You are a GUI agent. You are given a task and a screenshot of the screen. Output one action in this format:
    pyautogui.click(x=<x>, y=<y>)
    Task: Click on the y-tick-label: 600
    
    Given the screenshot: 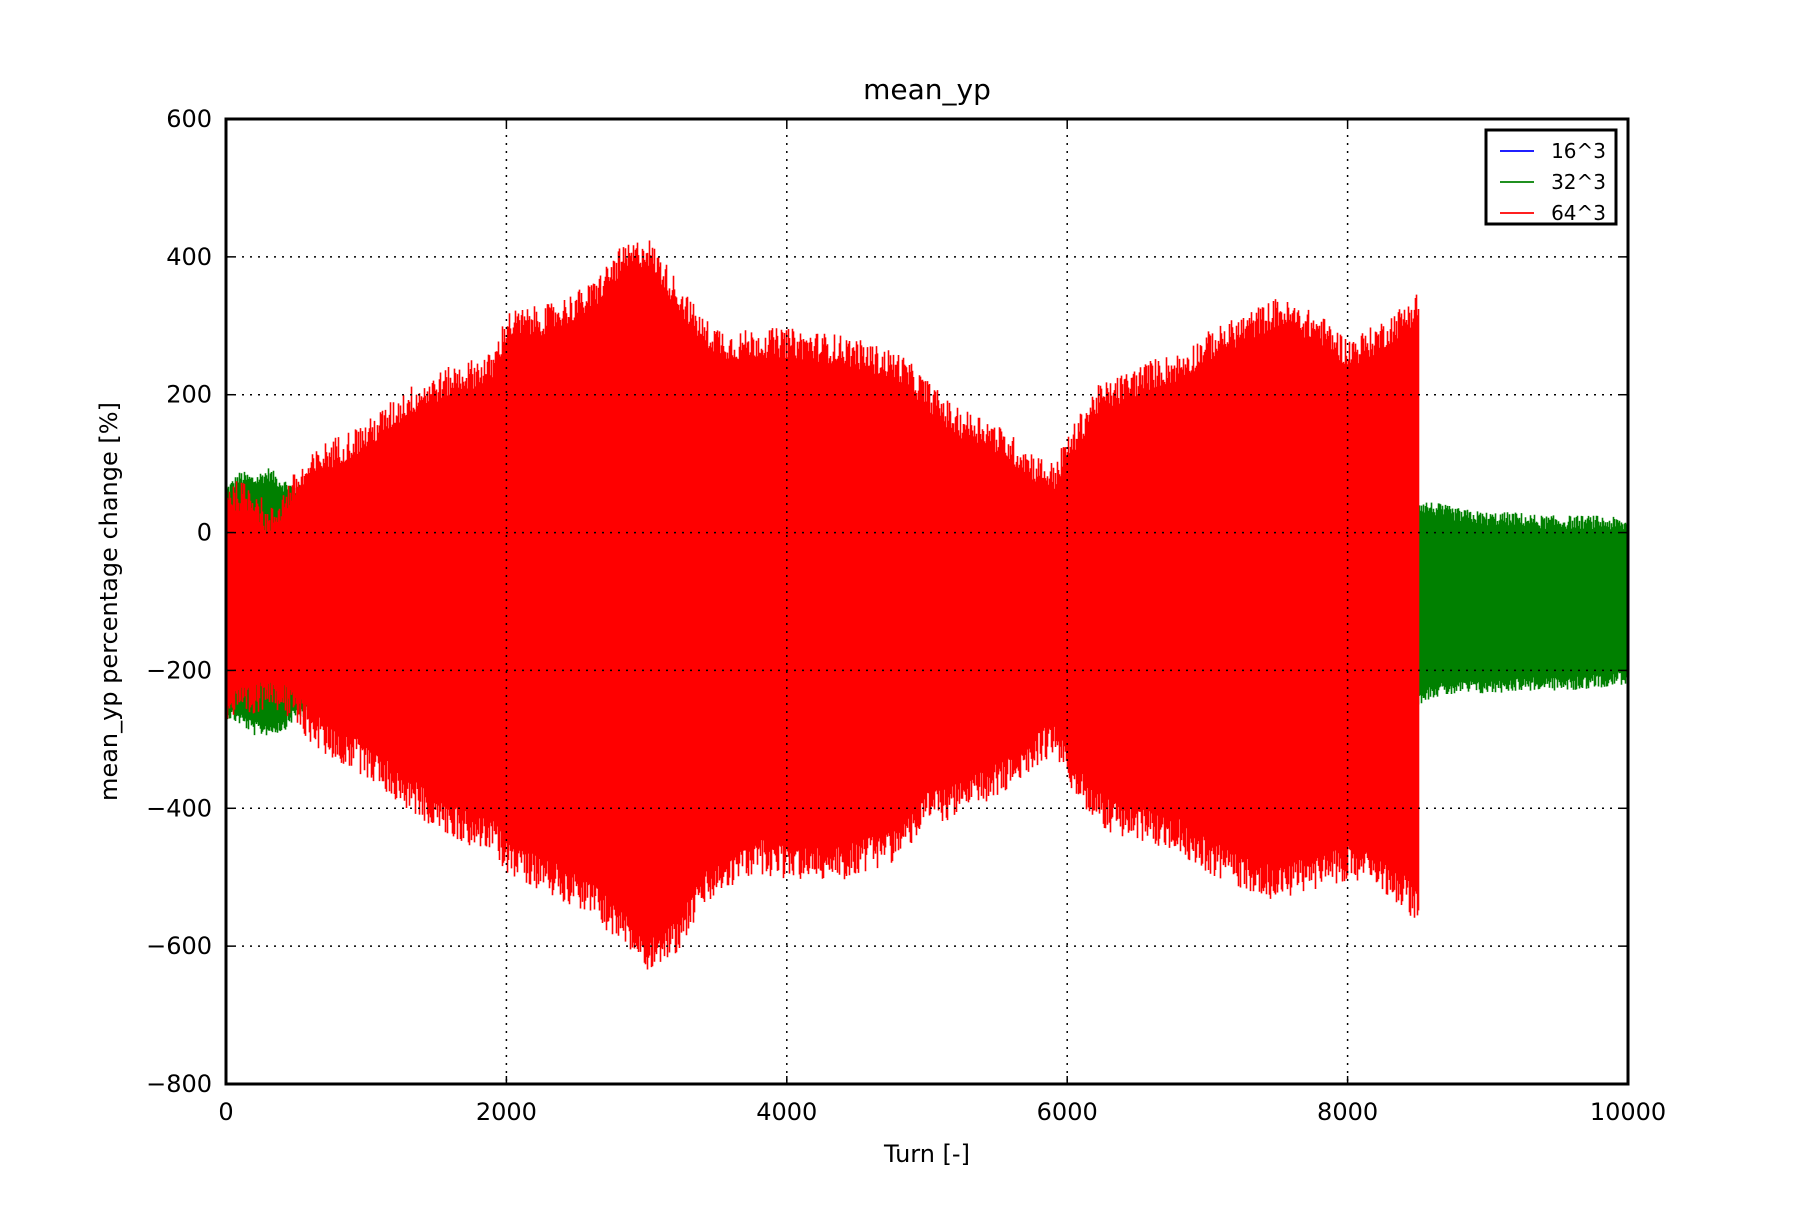 What is the action you would take?
    pyautogui.click(x=189, y=119)
    